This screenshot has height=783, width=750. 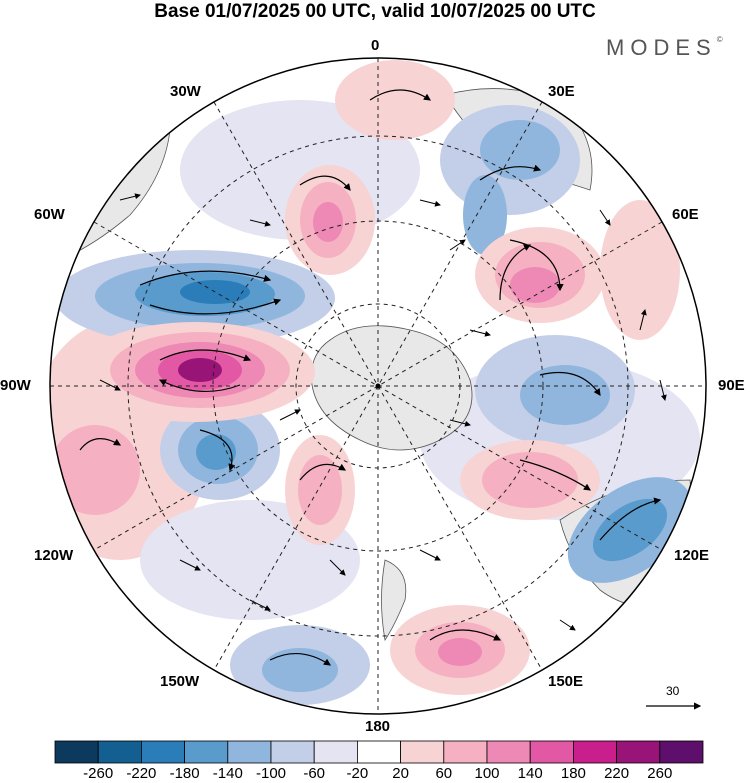 What do you see at coordinates (300, 665) in the screenshot?
I see `negative-anomaly-150w` at bounding box center [300, 665].